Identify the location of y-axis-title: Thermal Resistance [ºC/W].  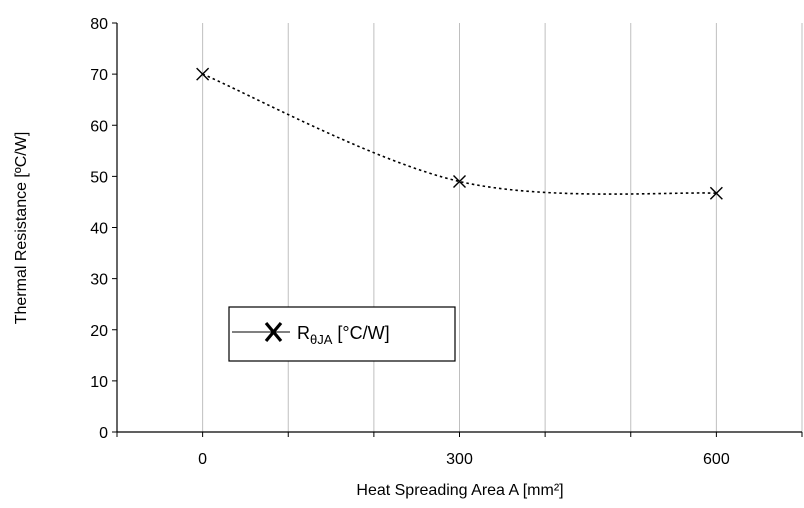
(21, 228).